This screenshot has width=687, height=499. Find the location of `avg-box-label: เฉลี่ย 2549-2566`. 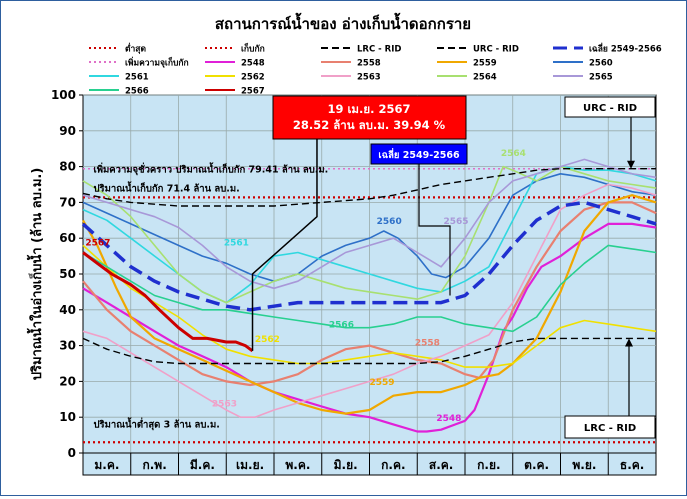

avg-box-label: เฉลี่ย 2549-2566 is located at coordinates (419, 154).